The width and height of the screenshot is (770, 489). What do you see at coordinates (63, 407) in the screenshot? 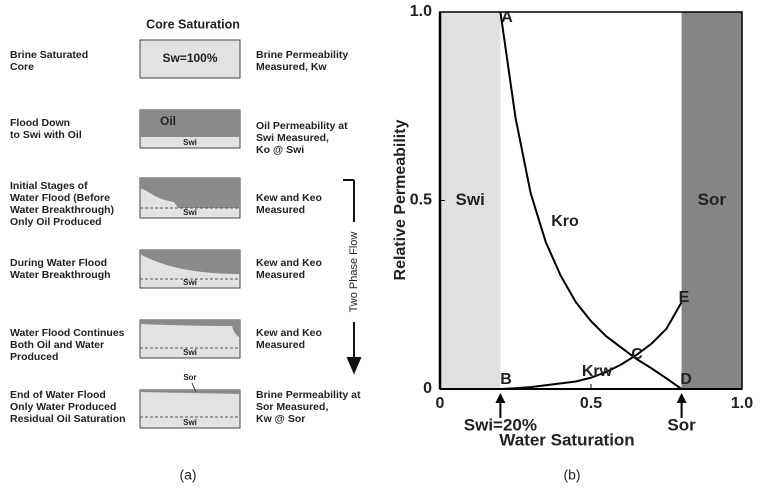
I see `row-description: Only Water Produced` at bounding box center [63, 407].